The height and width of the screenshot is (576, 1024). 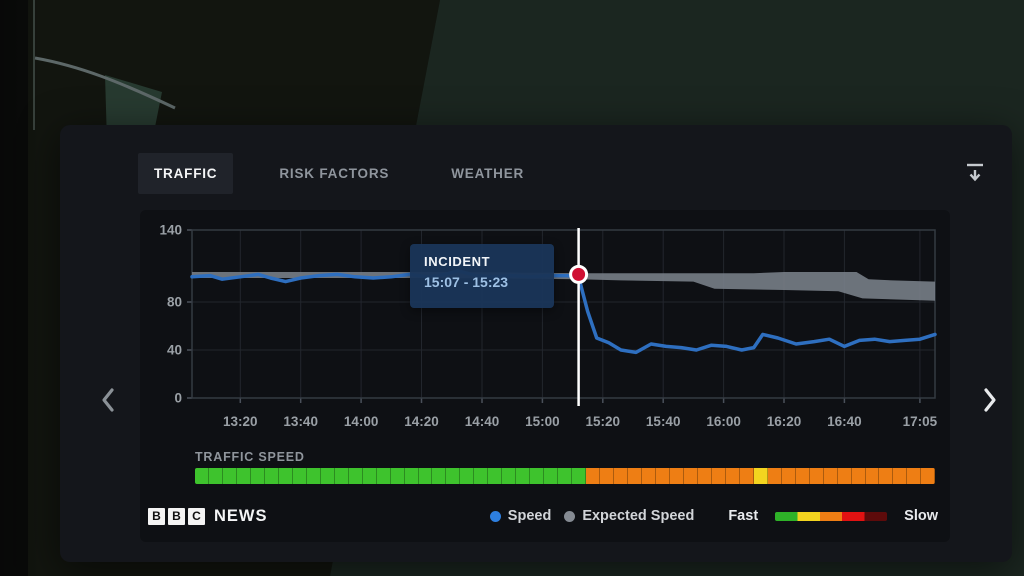 I want to click on svg-text: 15:40, so click(x=663, y=421).